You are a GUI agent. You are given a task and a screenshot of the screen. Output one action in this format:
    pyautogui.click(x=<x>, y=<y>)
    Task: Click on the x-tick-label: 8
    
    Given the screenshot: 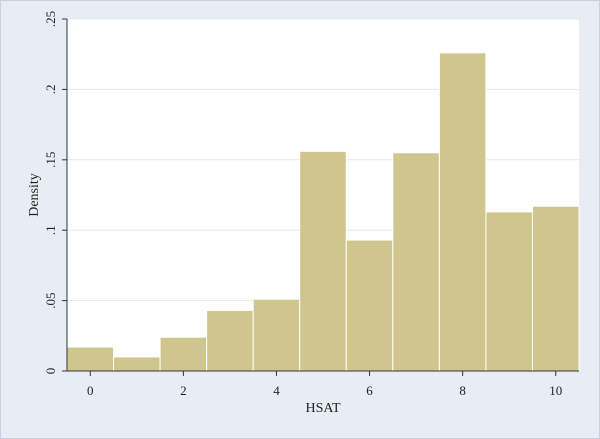 What is the action you would take?
    pyautogui.click(x=462, y=390)
    